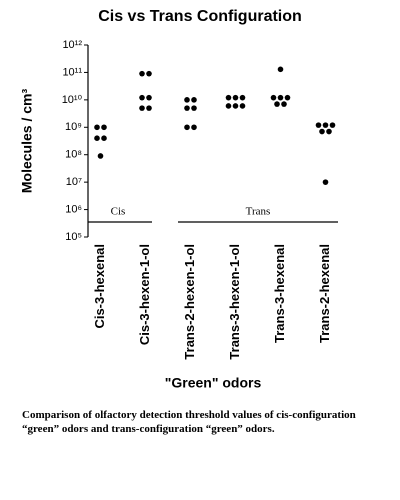 The width and height of the screenshot is (400, 500). Describe the element at coordinates (27, 141) in the screenshot. I see `y-axis-label: Molecules / cm³` at that location.